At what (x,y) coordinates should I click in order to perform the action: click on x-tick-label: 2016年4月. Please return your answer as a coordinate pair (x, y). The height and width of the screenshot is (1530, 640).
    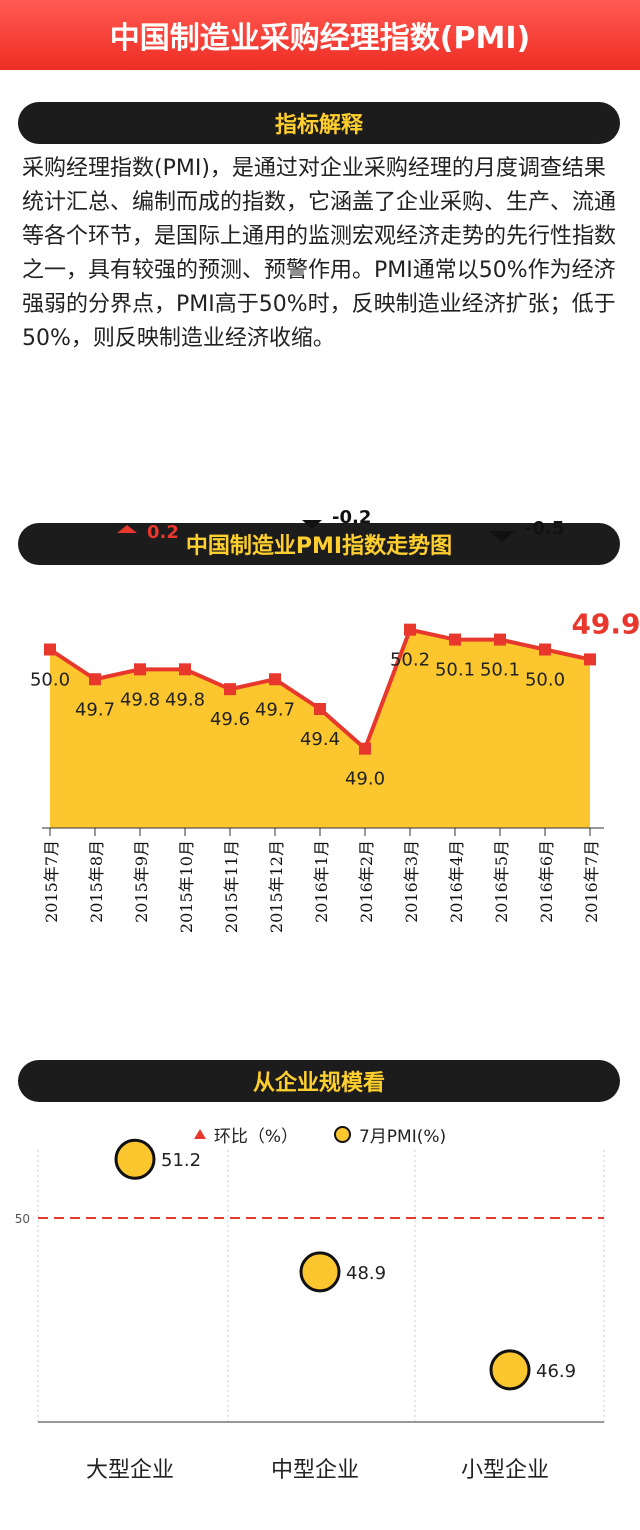
    Looking at the image, I should click on (456, 881).